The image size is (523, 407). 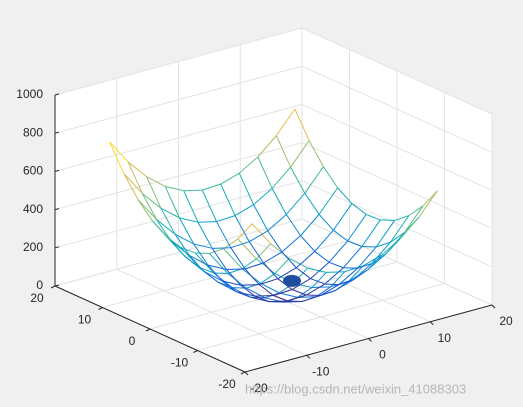 I want to click on z-tick-label: 0, so click(x=39, y=285).